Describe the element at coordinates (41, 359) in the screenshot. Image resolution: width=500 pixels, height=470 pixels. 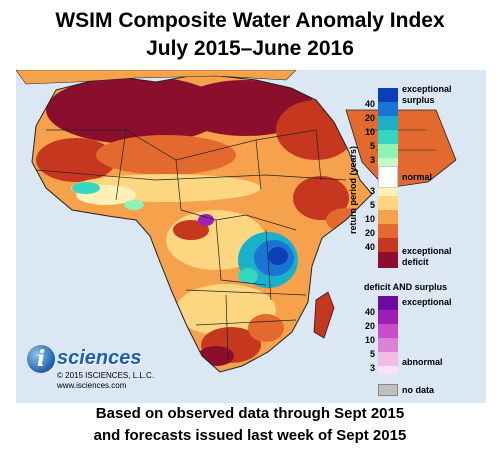
I see `isciences-logo-mark: i` at that location.